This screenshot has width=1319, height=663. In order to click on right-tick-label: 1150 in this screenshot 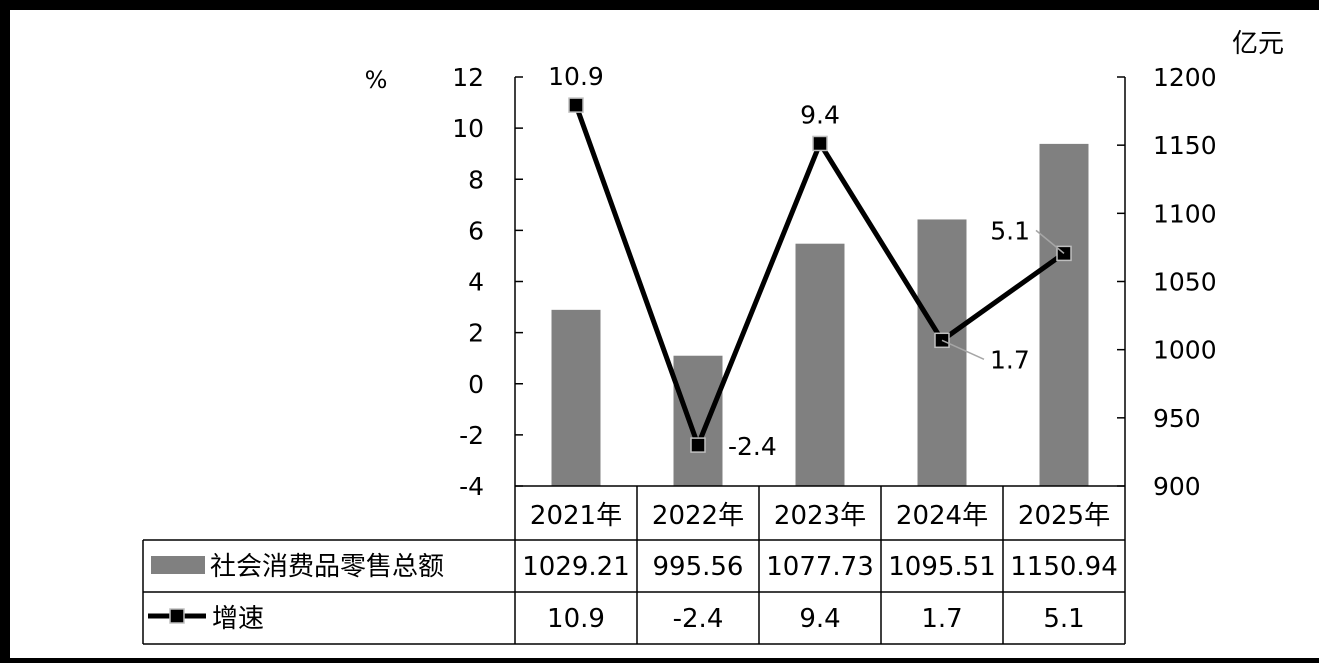, I will do `click(1185, 145)`.